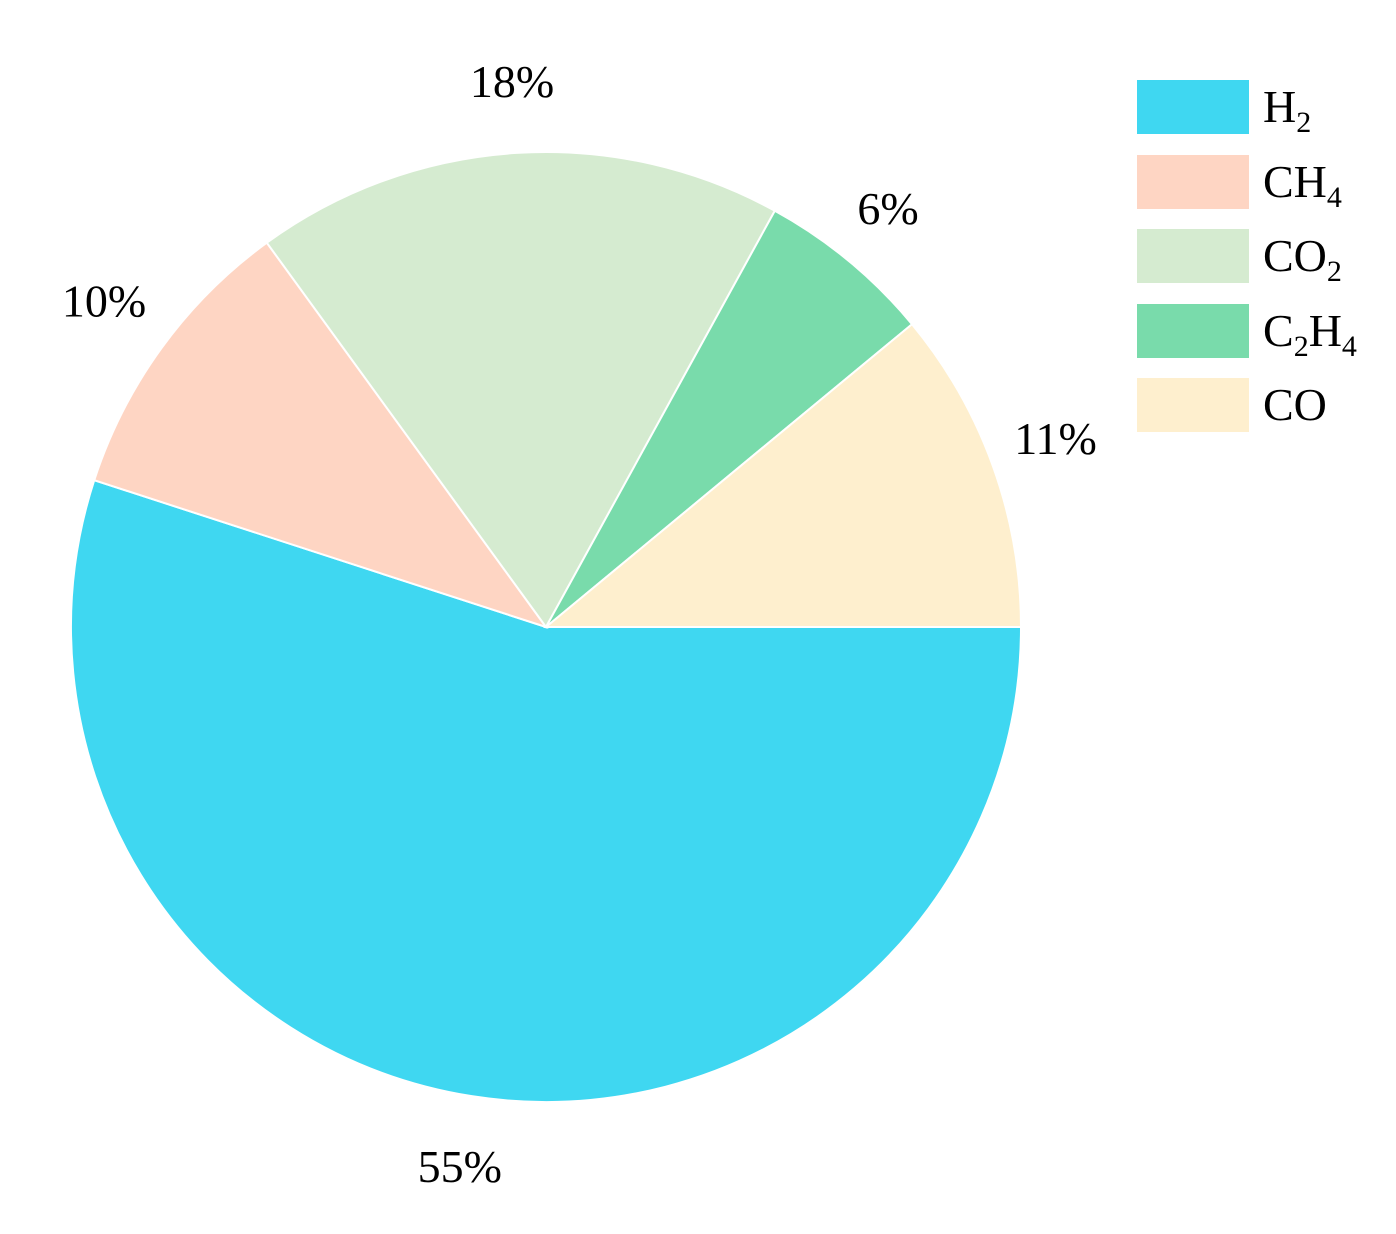  Describe the element at coordinates (320, 435) in the screenshot. I see `pie-slice-ch4` at that location.